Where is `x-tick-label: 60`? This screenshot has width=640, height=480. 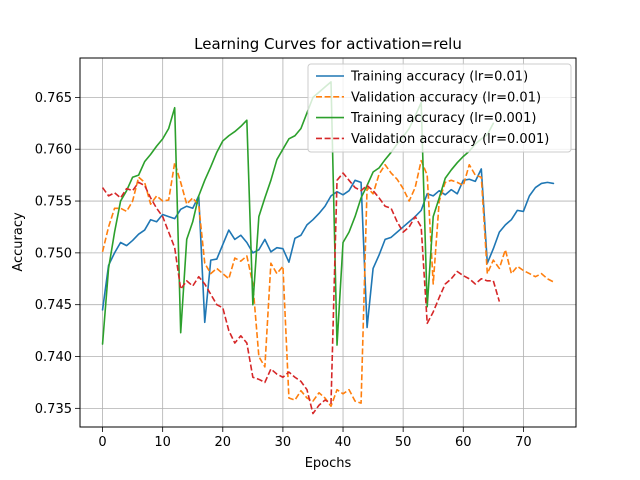
x-tick-label: 60 is located at coordinates (463, 442).